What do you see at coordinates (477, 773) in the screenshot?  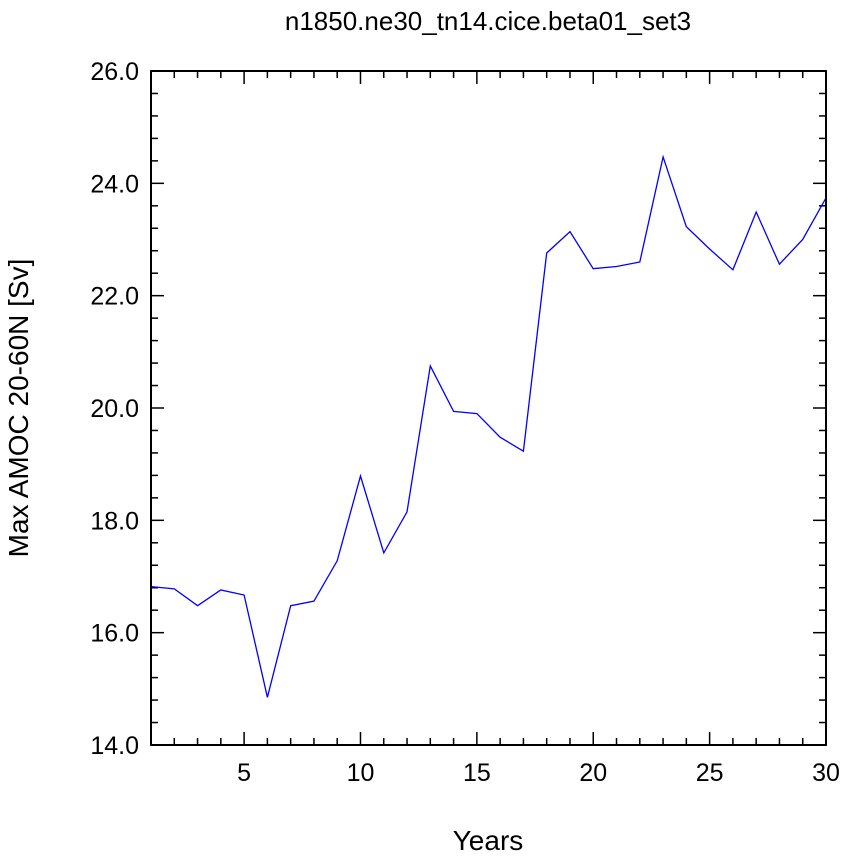 I see `x-tick-label: 15` at bounding box center [477, 773].